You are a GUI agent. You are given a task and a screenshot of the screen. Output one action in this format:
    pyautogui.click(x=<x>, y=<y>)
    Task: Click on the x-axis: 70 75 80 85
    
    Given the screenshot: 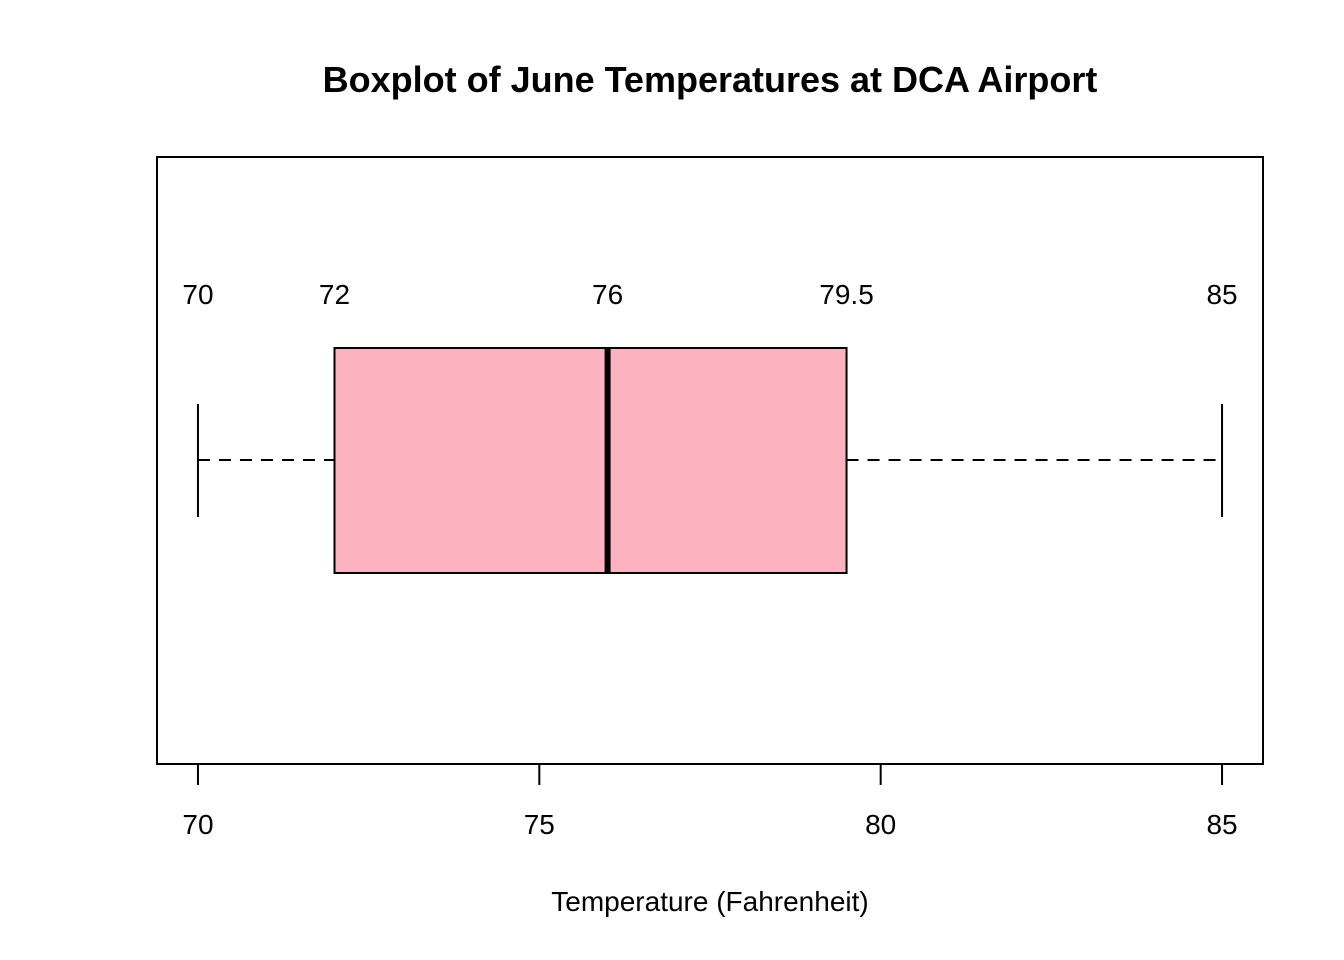 What is the action you would take?
    pyautogui.click(x=710, y=801)
    